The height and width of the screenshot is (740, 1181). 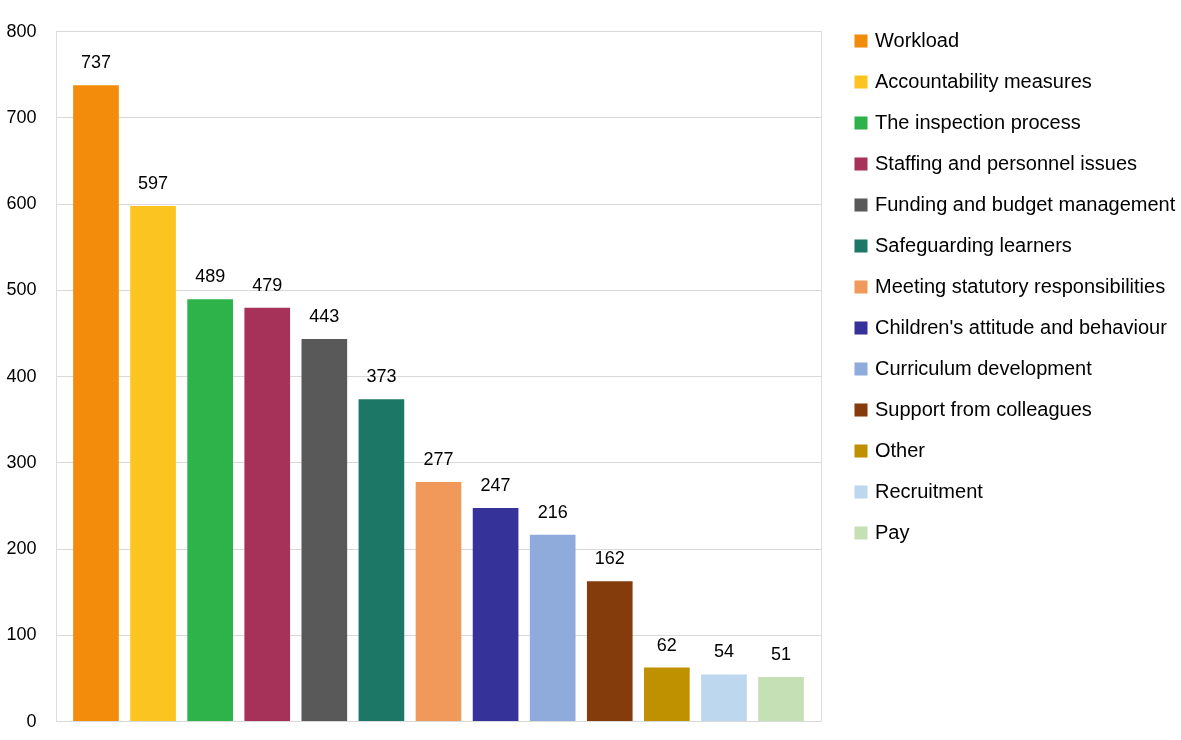 What do you see at coordinates (438, 459) in the screenshot?
I see `data-label: 277` at bounding box center [438, 459].